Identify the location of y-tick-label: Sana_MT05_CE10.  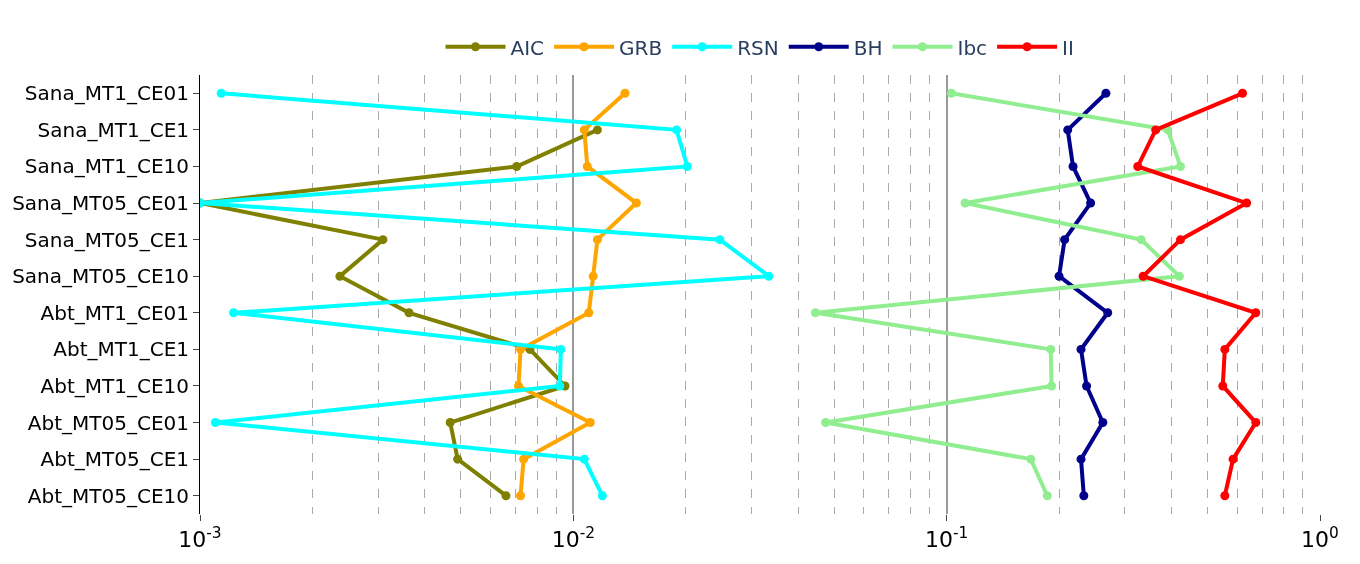
(100, 276).